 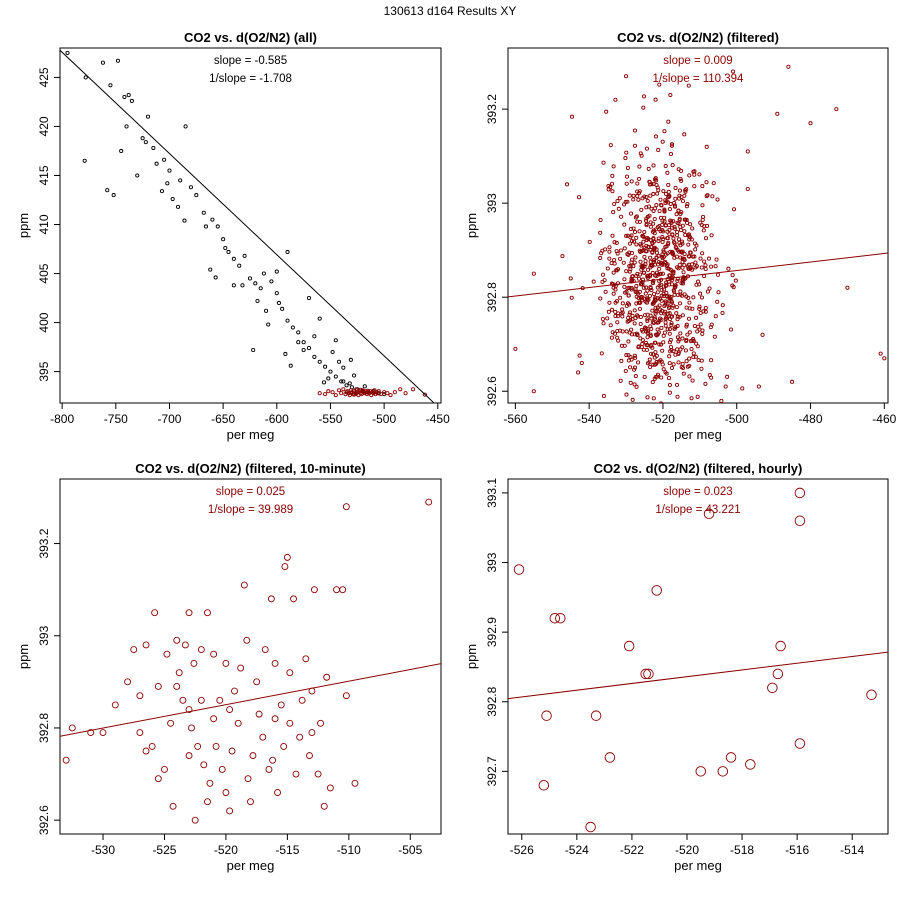 I want to click on x-tick-label: -500, so click(x=384, y=419).